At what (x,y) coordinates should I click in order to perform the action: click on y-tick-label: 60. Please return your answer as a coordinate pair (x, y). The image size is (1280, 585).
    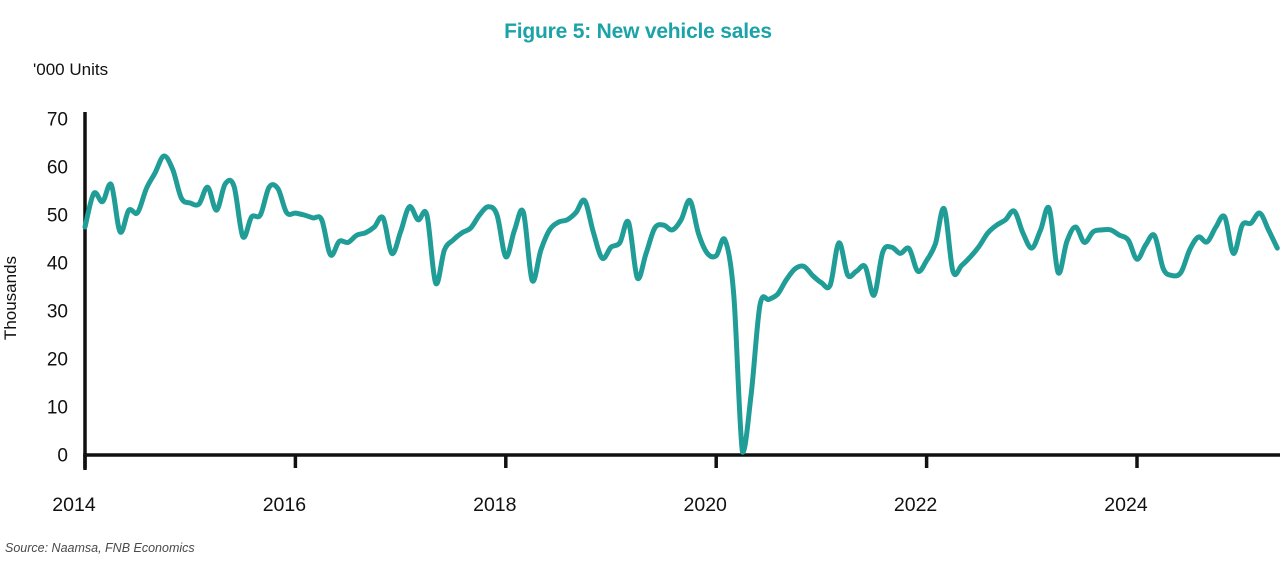
    Looking at the image, I should click on (57, 168).